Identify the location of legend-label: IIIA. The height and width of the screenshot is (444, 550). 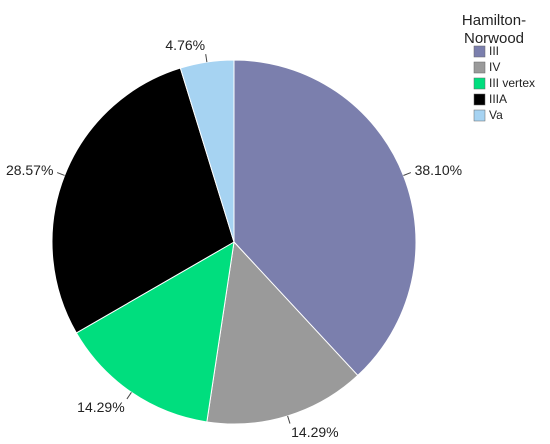
(498, 99).